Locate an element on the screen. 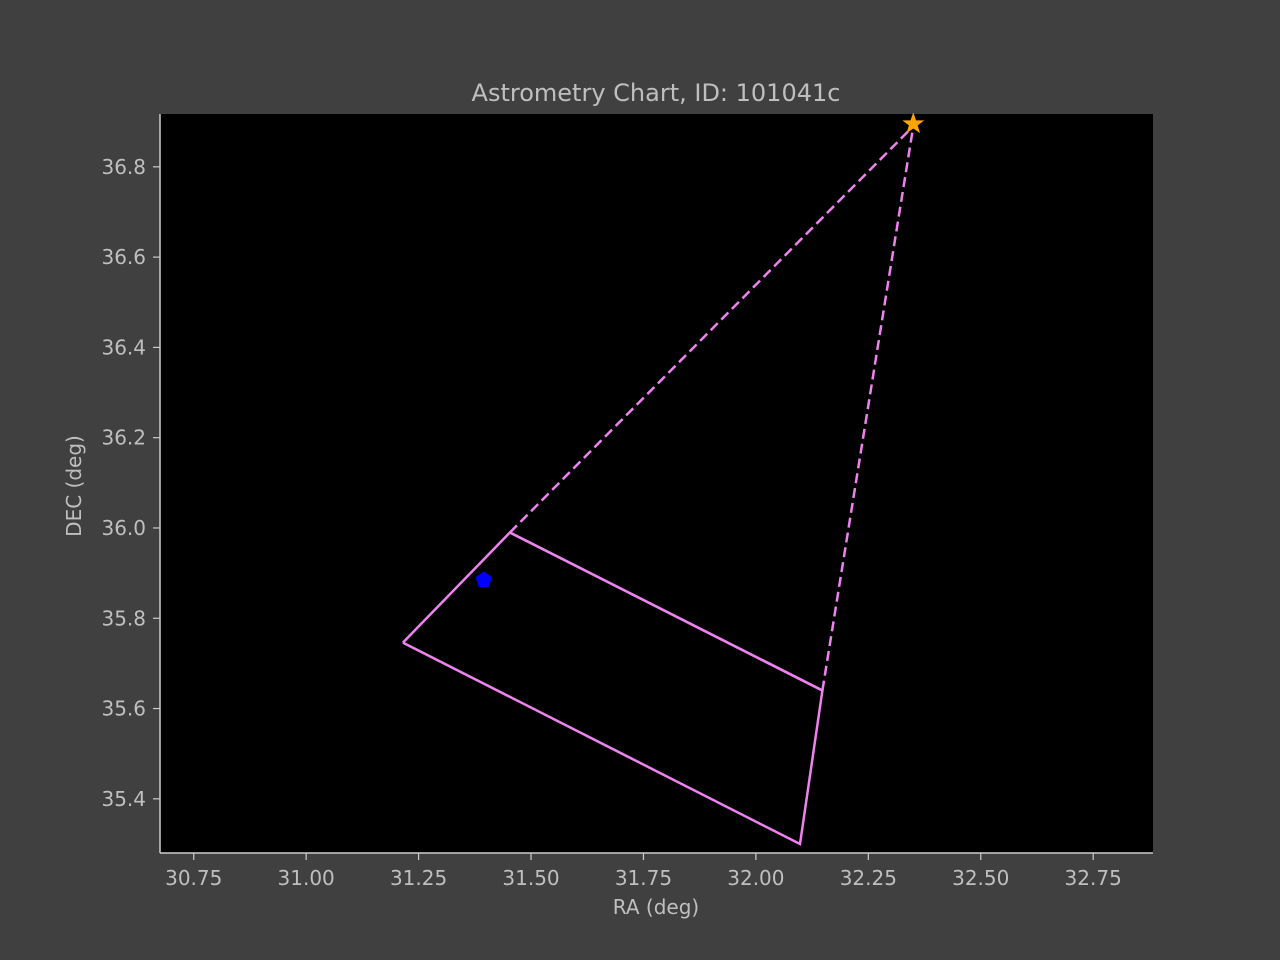  y-tick-label: 36.4 is located at coordinates (123, 347).